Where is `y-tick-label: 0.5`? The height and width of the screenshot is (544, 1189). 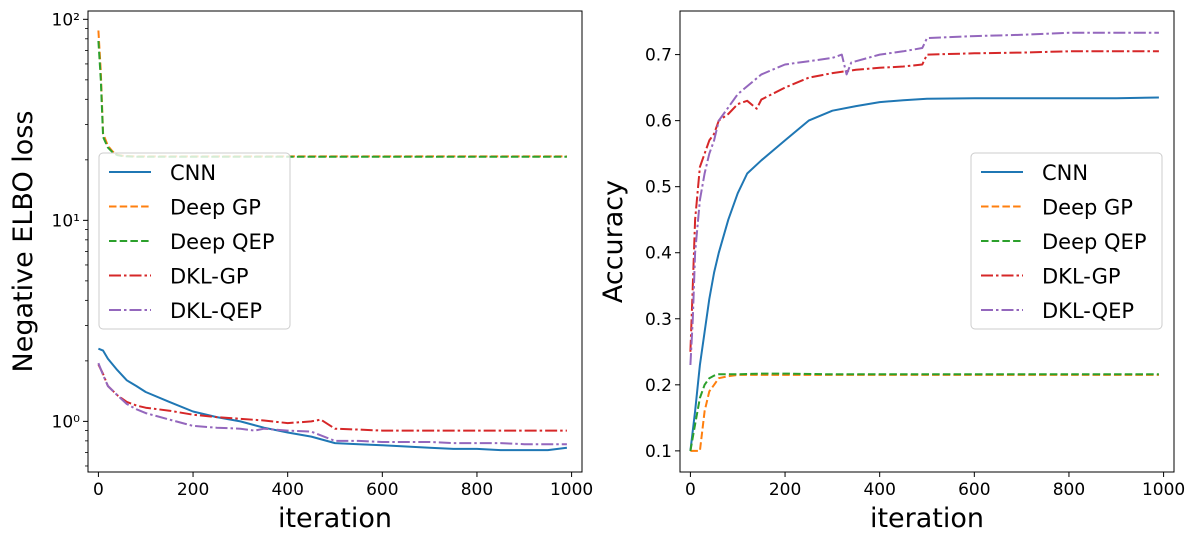 y-tick-label: 0.5 is located at coordinates (658, 188).